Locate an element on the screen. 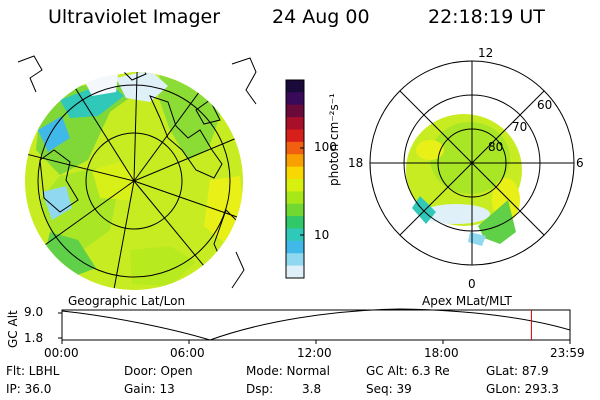 Image resolution: width=600 pixels, height=400 pixels. altitude-timeline is located at coordinates (314, 326).